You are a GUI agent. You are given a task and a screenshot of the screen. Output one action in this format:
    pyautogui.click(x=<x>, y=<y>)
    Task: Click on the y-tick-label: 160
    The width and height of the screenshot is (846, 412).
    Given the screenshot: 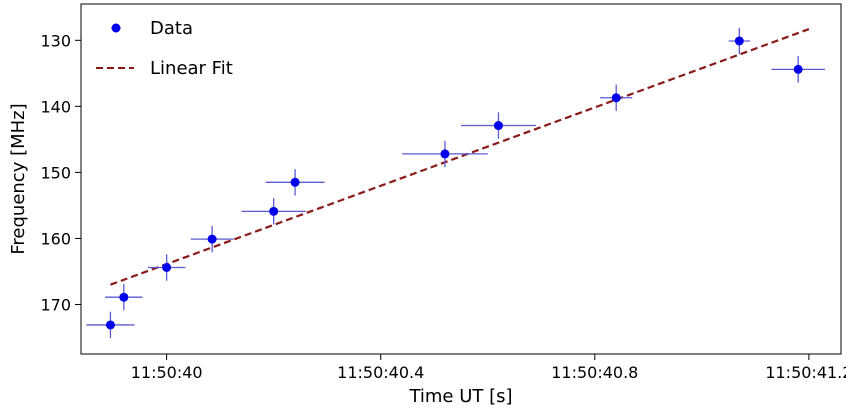 What is the action you would take?
    pyautogui.click(x=55, y=238)
    